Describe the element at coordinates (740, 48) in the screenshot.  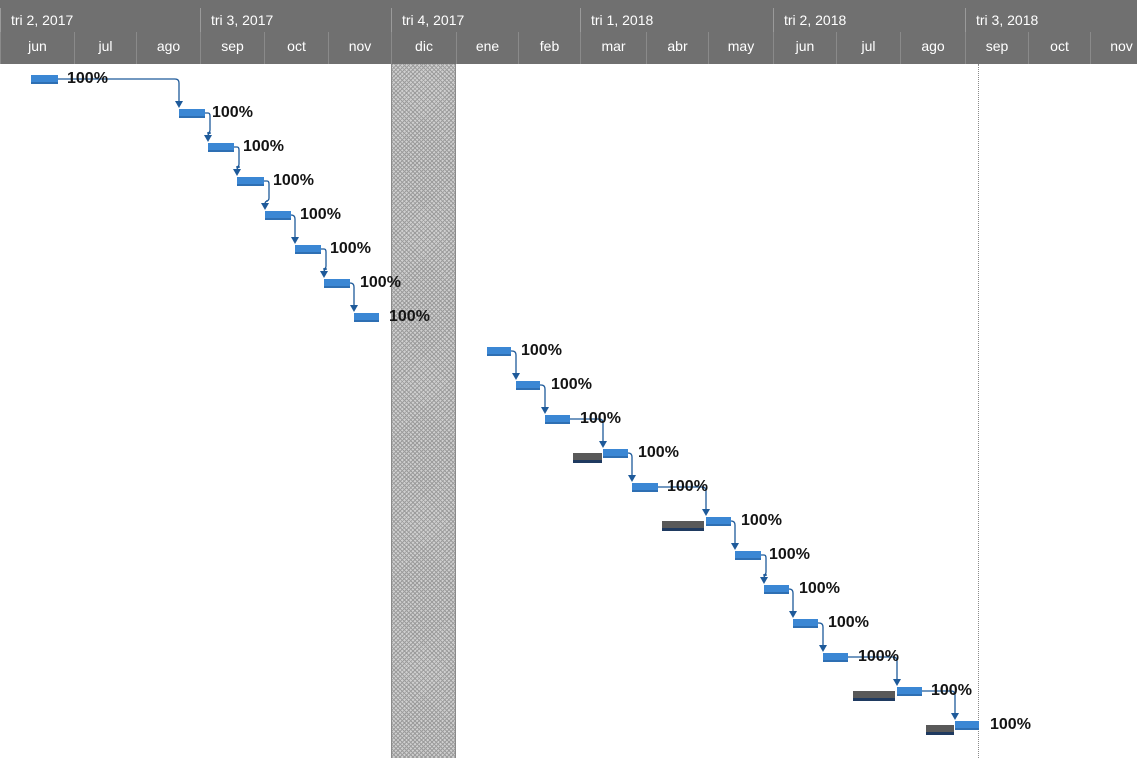
I see `timescale-month: may` at that location.